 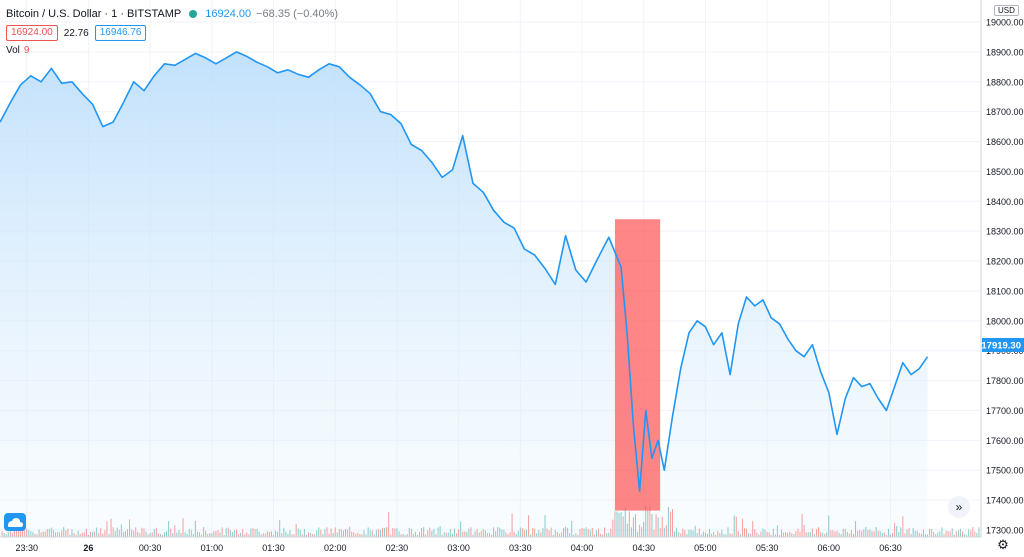 I want to click on currency-label: USD, so click(x=1006, y=10).